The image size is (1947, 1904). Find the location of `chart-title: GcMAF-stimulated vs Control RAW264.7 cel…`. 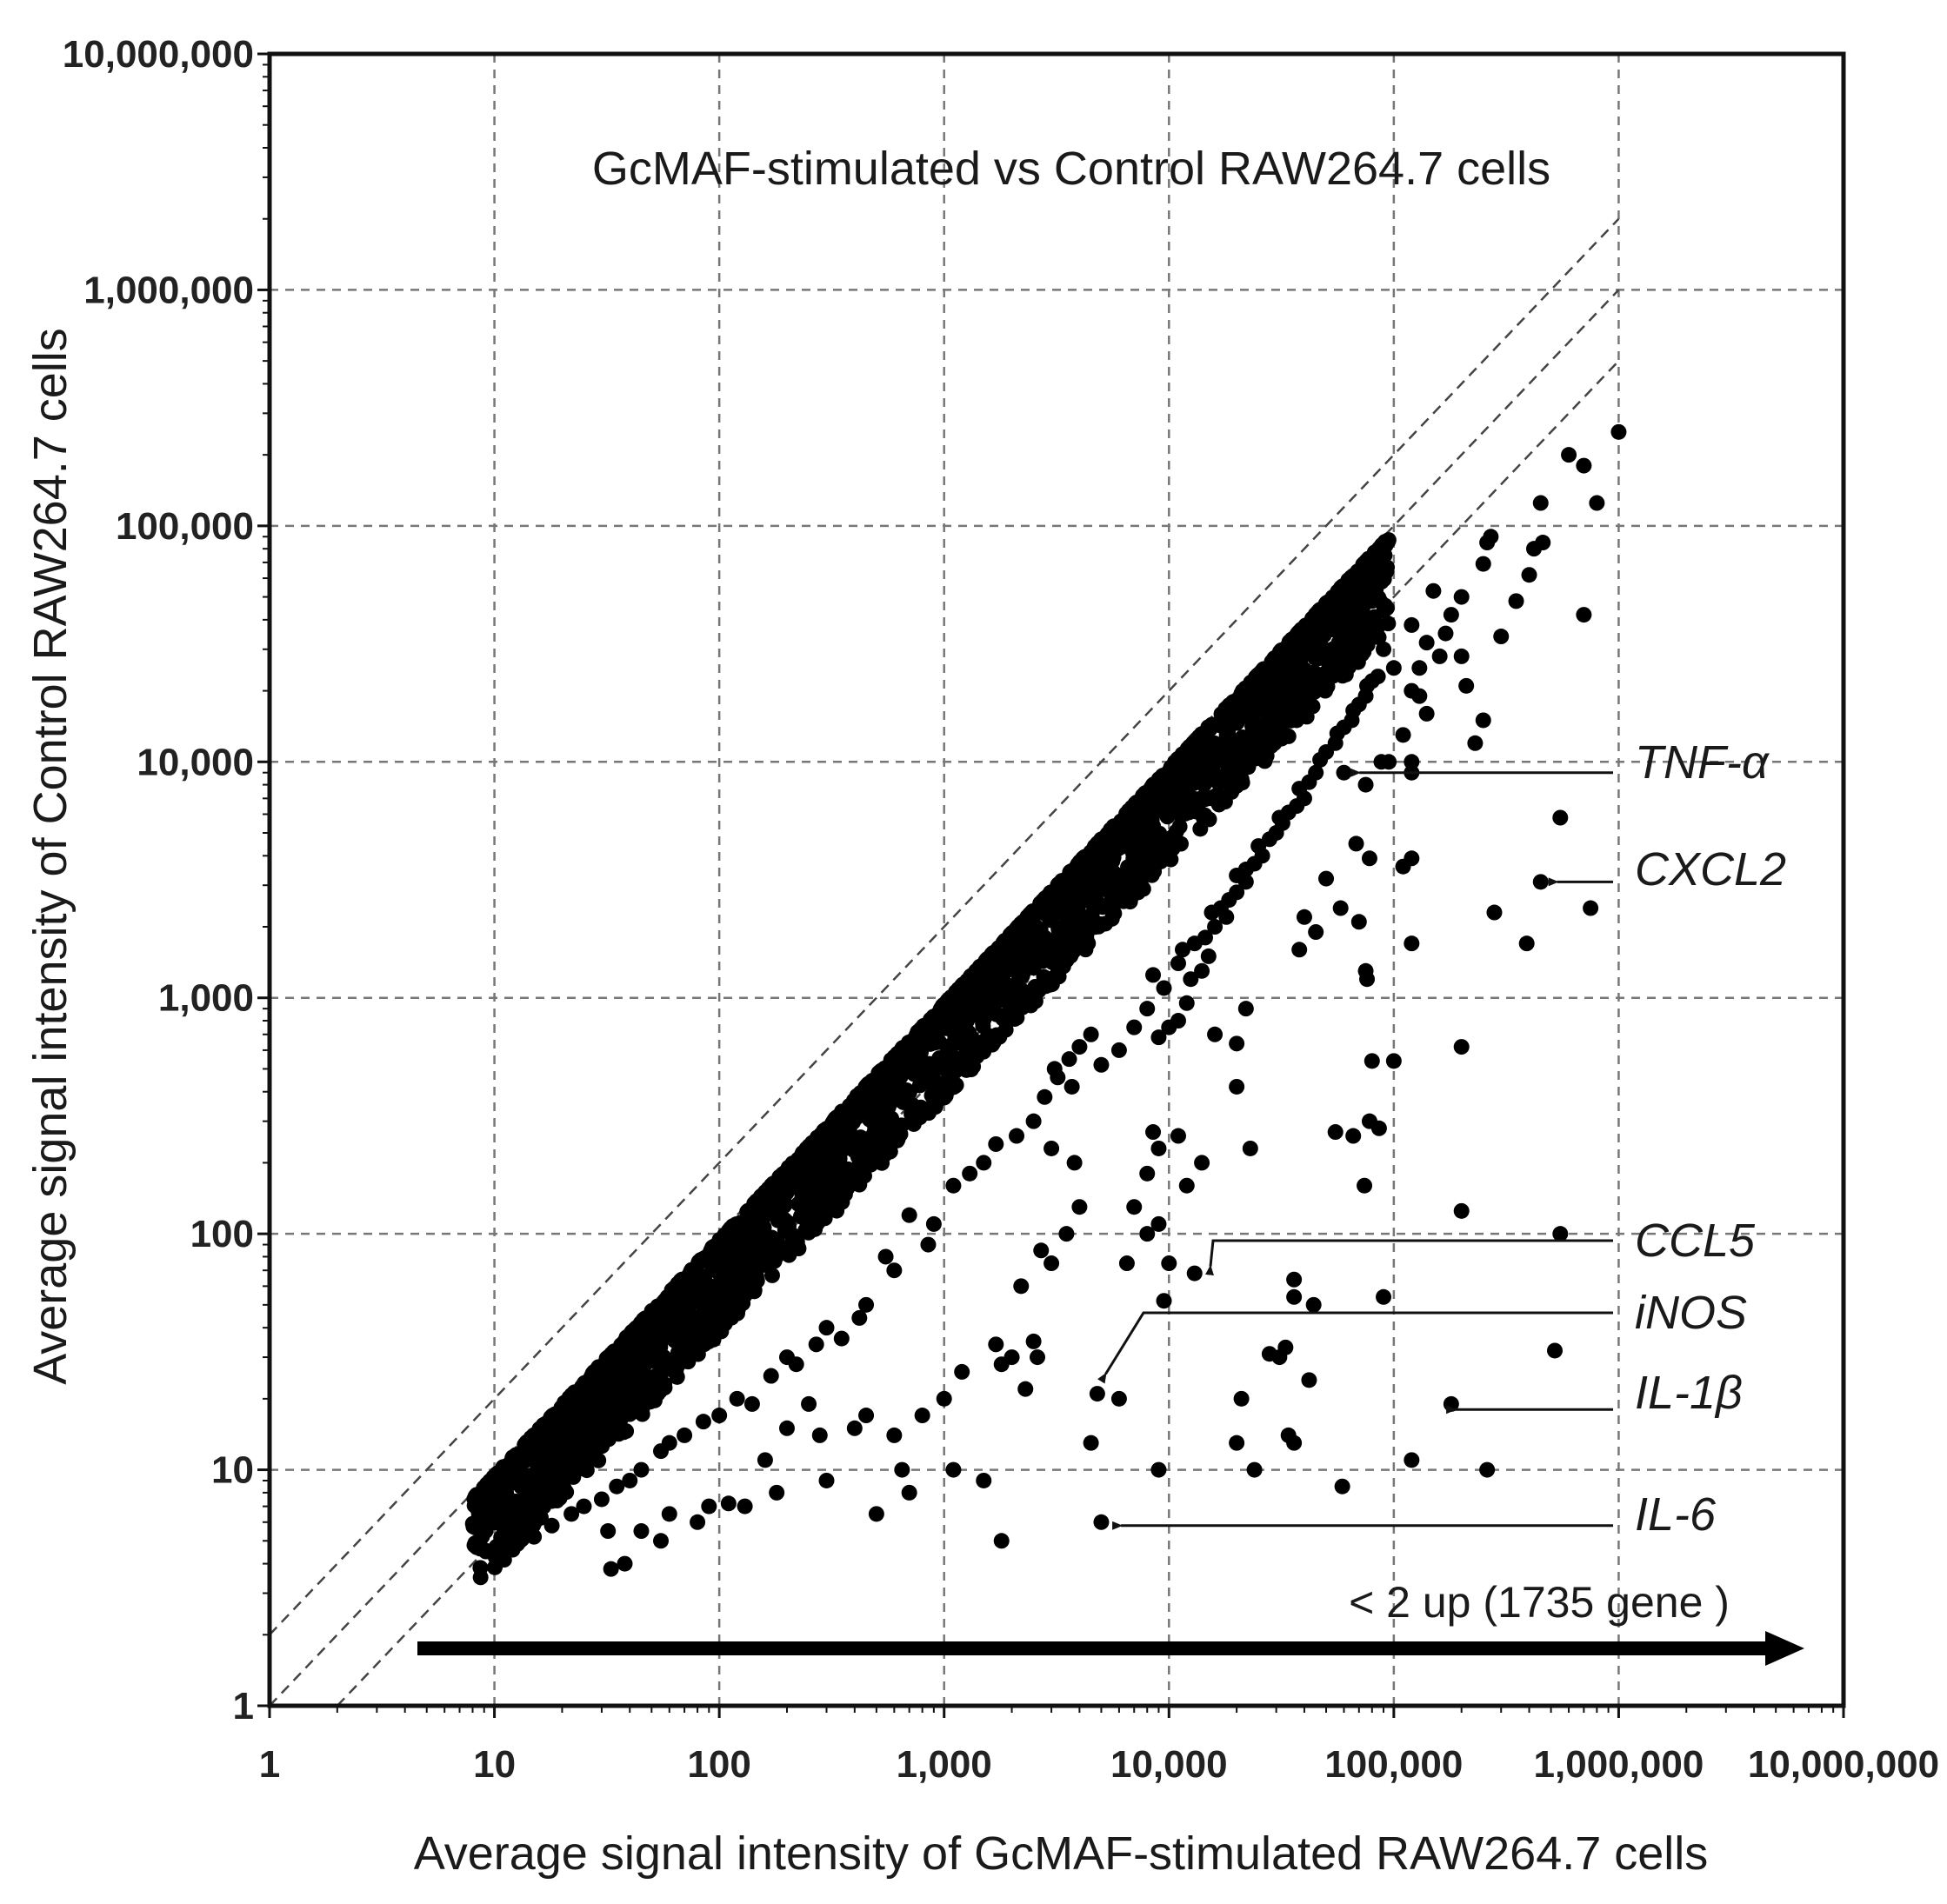

chart-title: GcMAF-stimulated vs Control RAW264.7 cel… is located at coordinates (1071, 169).